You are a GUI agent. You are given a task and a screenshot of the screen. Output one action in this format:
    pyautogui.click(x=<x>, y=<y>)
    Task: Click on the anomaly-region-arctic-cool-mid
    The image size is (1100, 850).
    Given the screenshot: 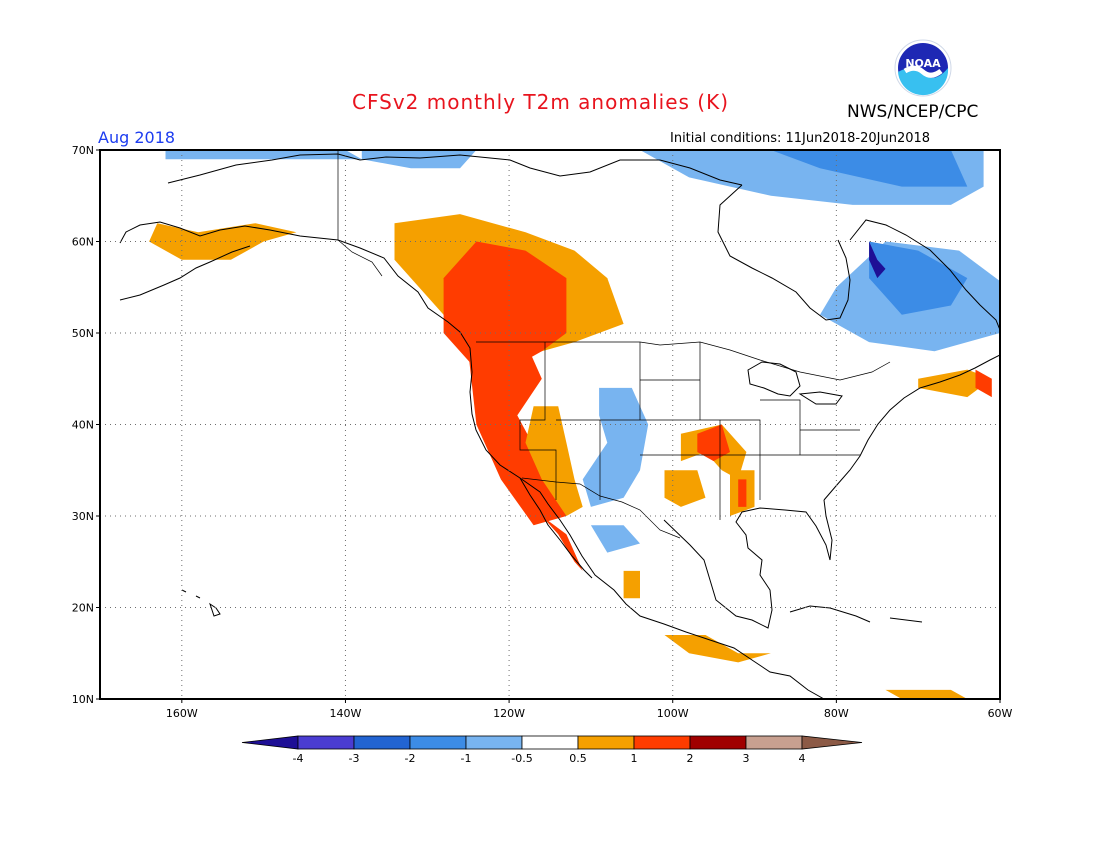 What is the action you would take?
    pyautogui.click(x=419, y=159)
    